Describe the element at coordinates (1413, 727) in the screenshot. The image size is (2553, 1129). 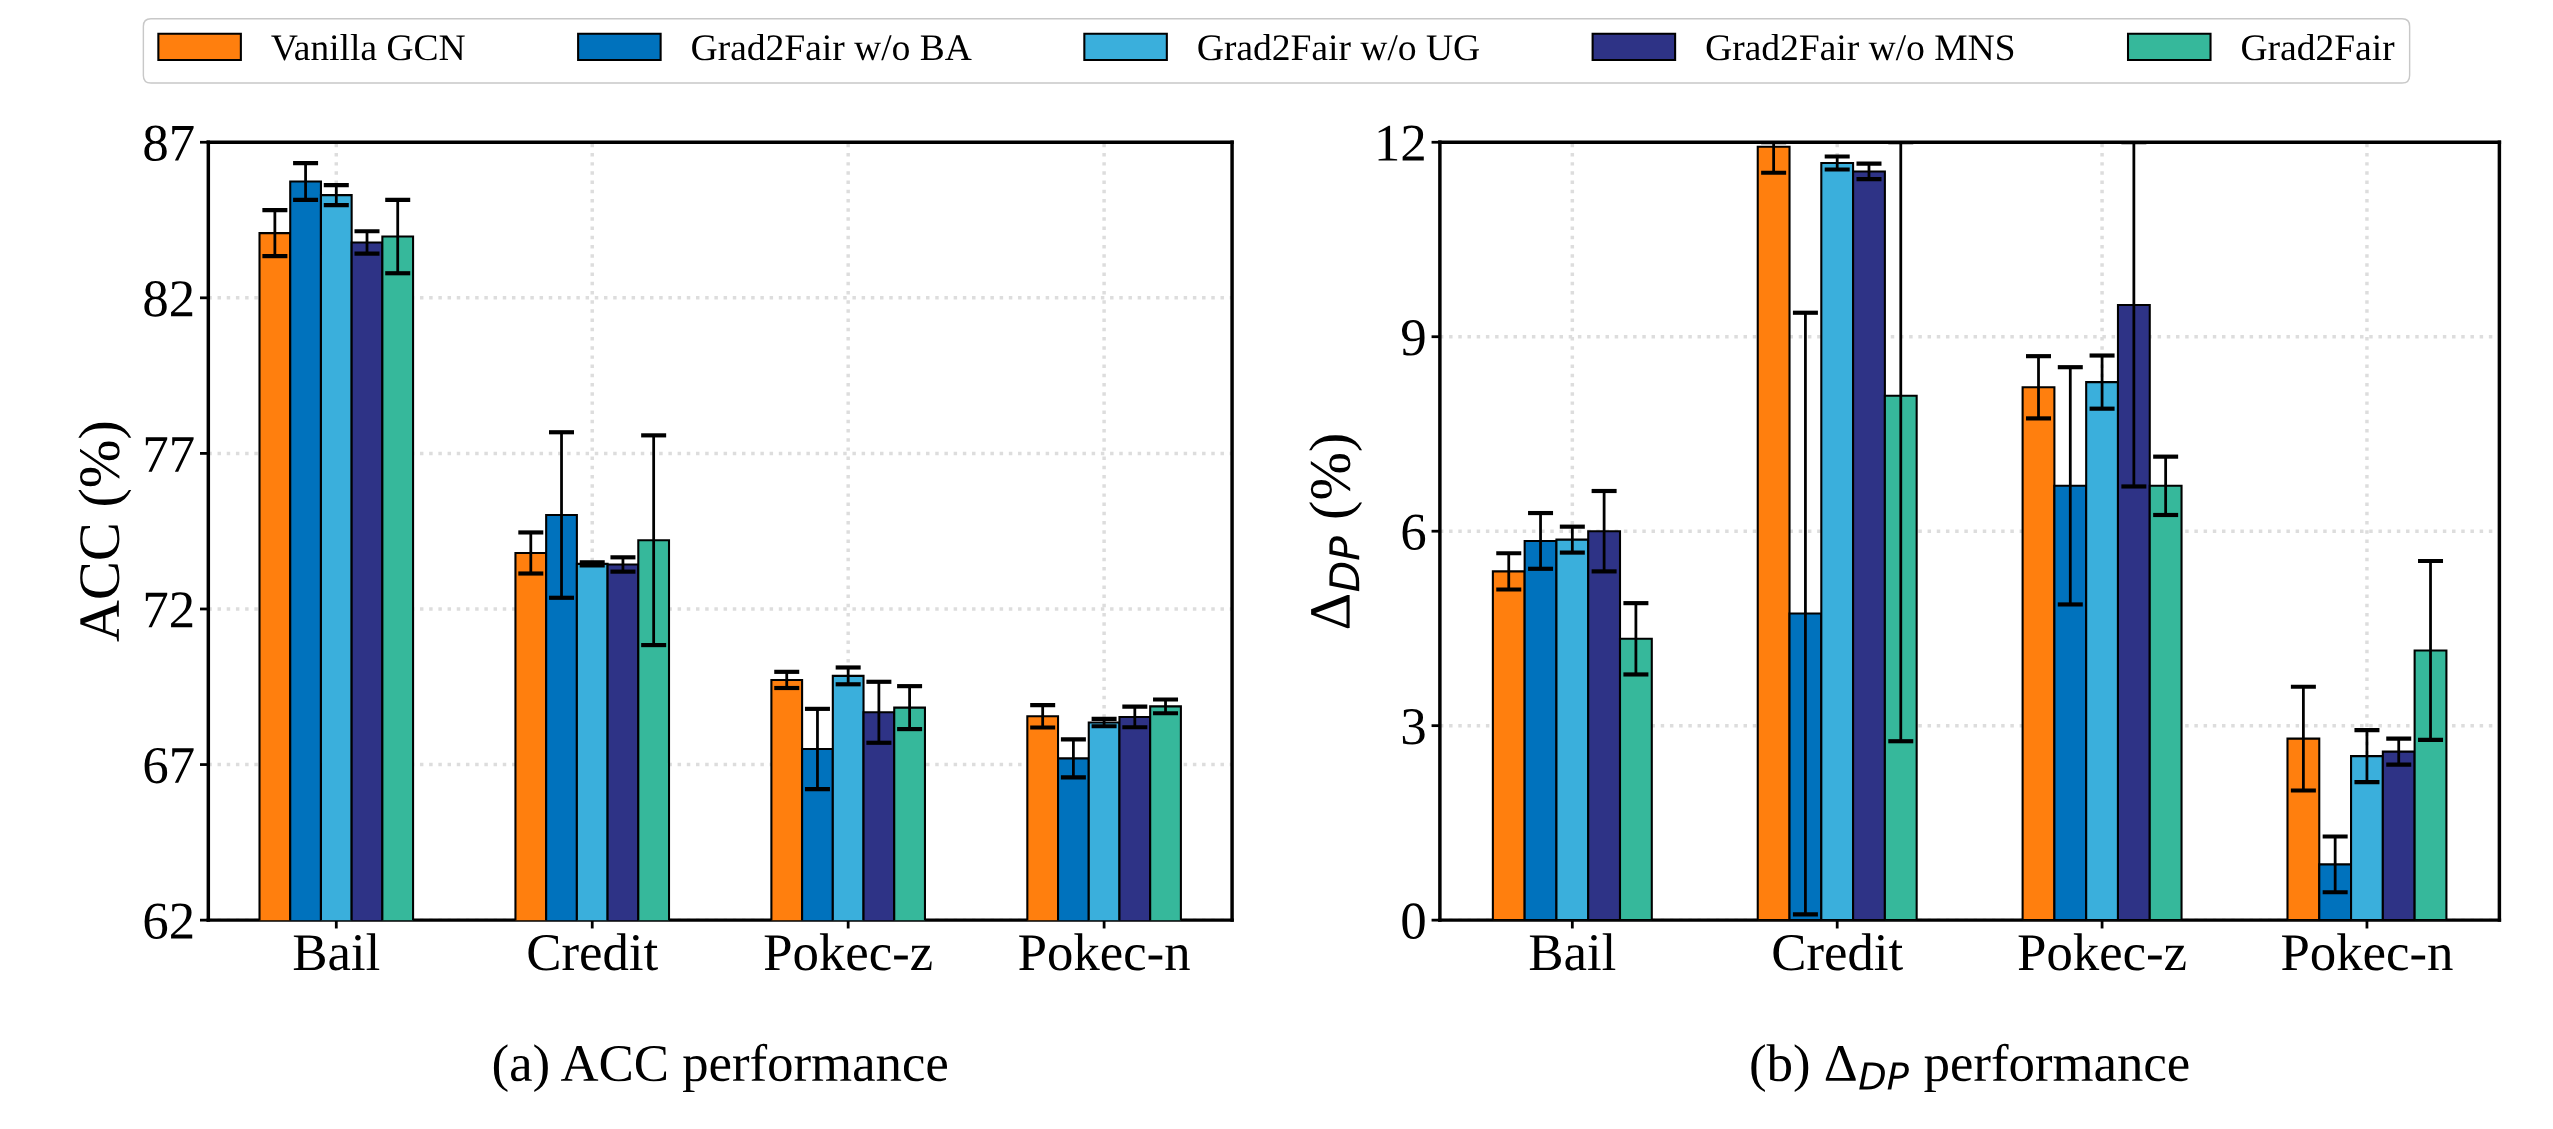
I see `y-tick-label: 3` at that location.